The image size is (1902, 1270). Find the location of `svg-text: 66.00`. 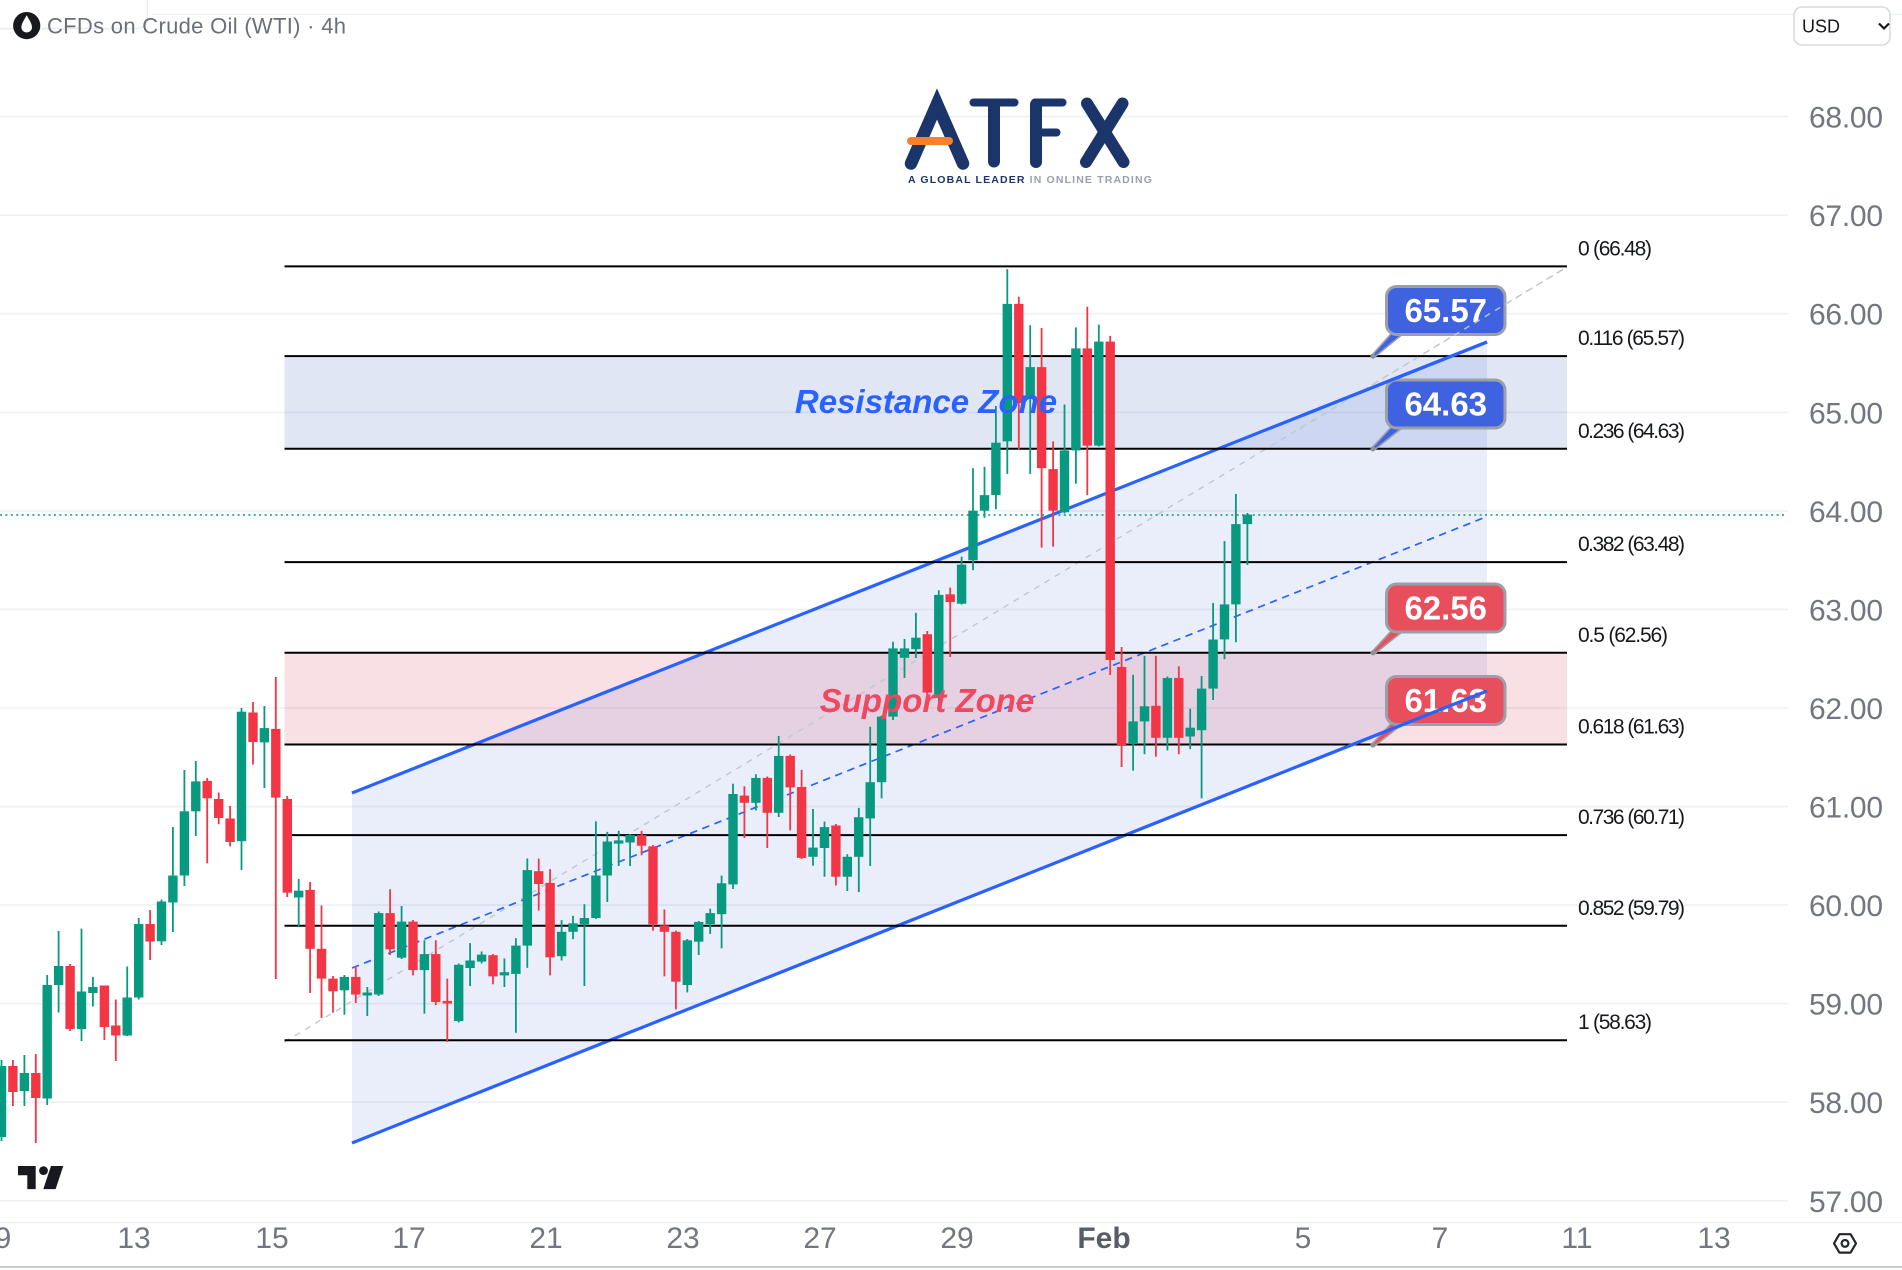

svg-text: 66.00 is located at coordinates (1846, 315).